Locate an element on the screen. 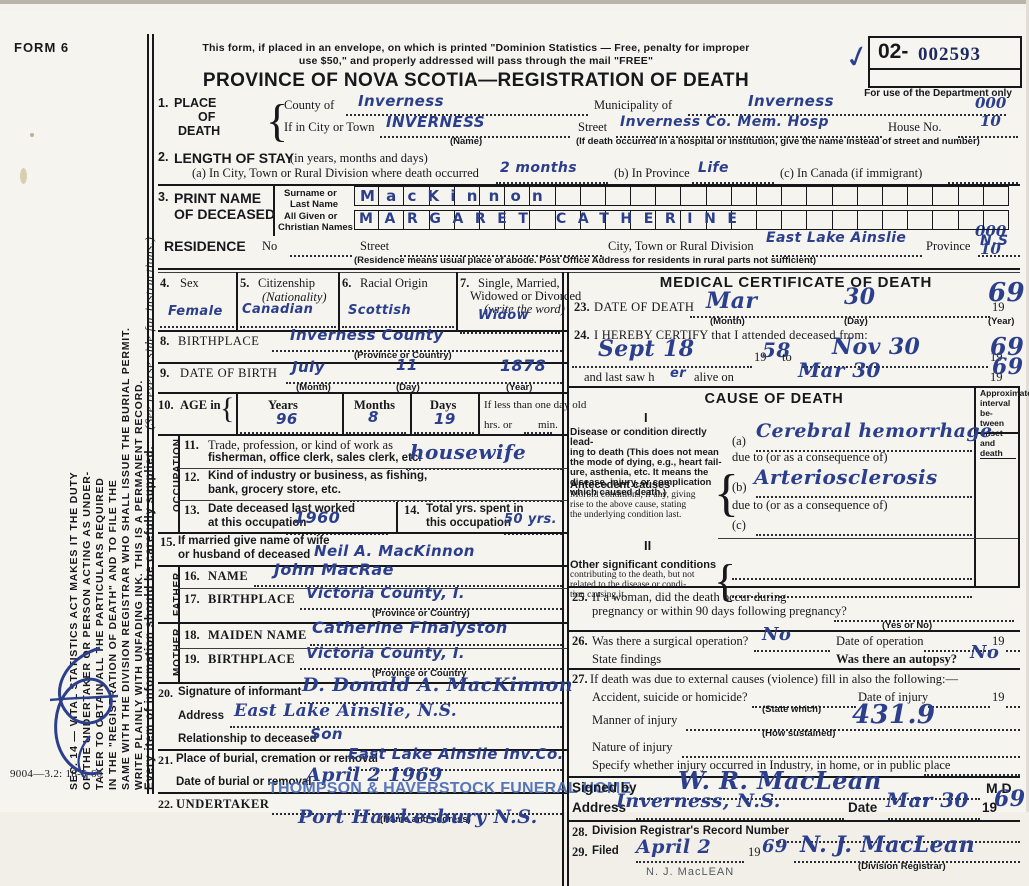 Image resolution: width=1029 pixels, height=886 pixels. rule-mother-top is located at coordinates (362, 623).